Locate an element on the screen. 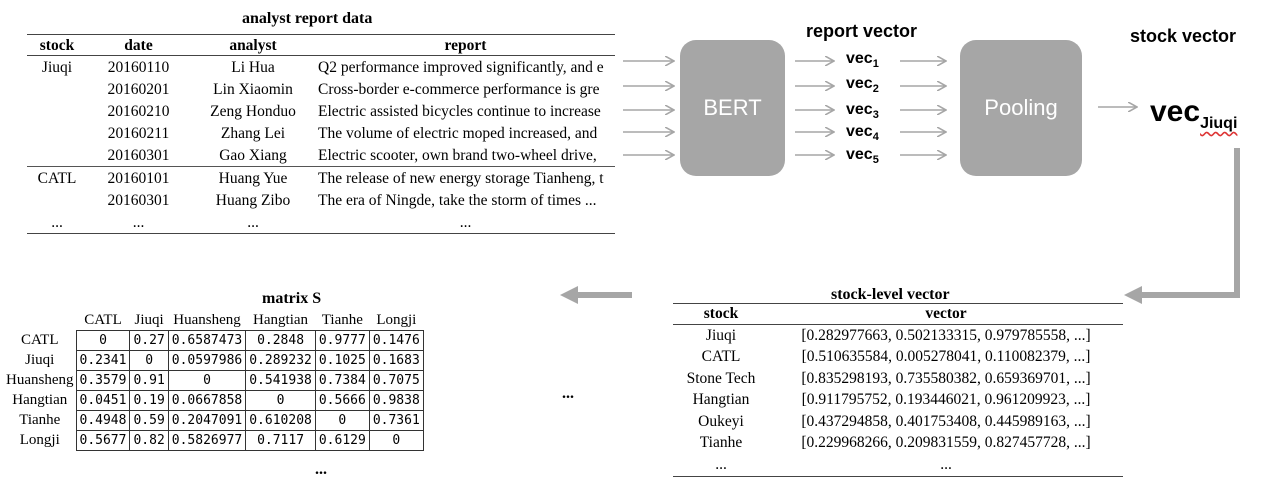 This screenshot has width=1265, height=485. analyst-cell: 20160211 is located at coordinates (138, 133).